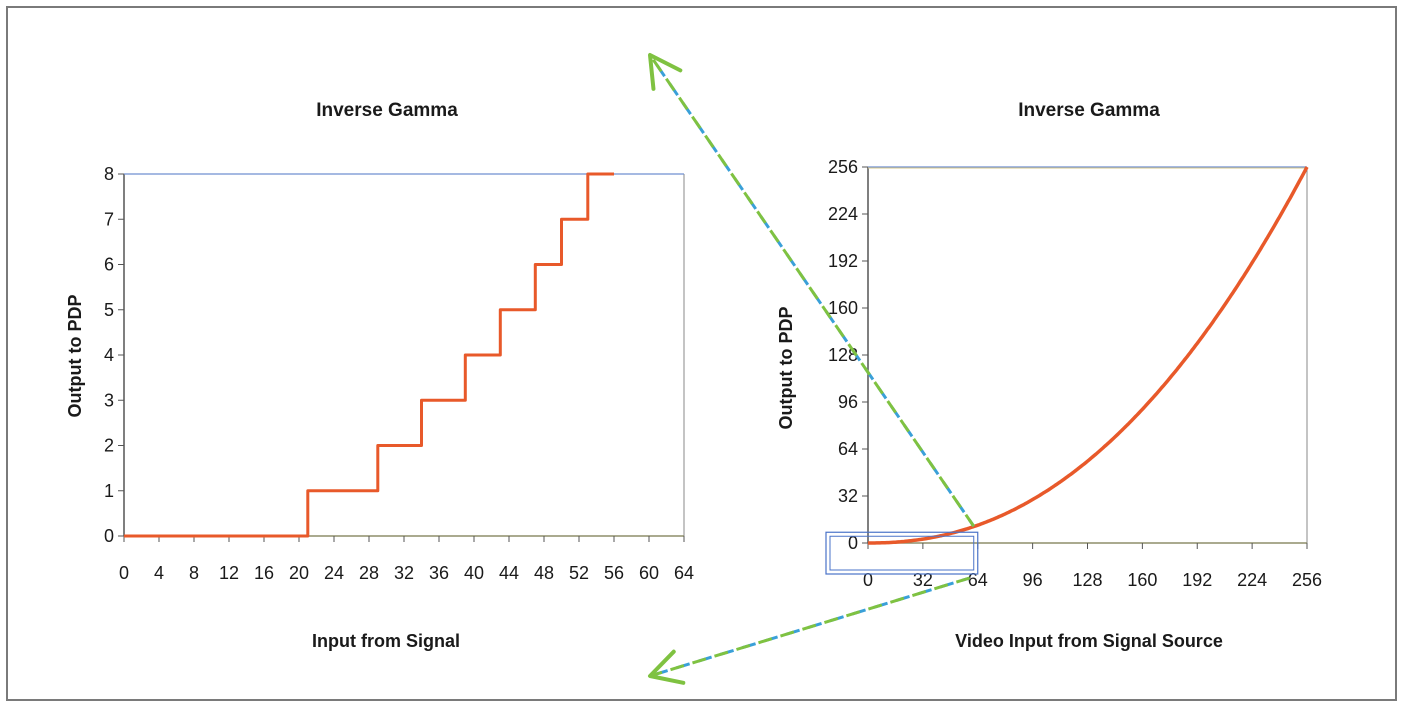  Describe the element at coordinates (386, 641) in the screenshot. I see `left-chart-xlabel: Input from Signal` at that location.